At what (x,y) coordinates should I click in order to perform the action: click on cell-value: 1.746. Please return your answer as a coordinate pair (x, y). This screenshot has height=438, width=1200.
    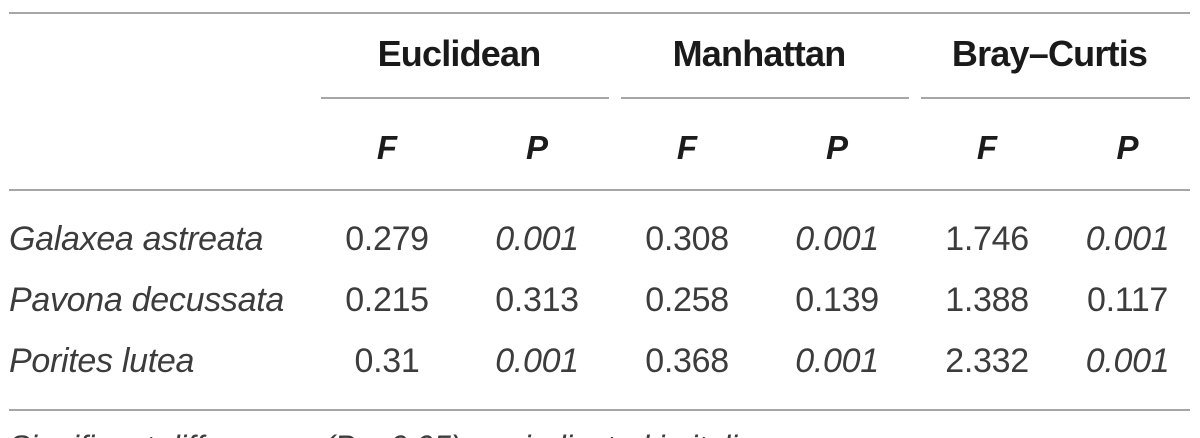
    Looking at the image, I should click on (987, 238).